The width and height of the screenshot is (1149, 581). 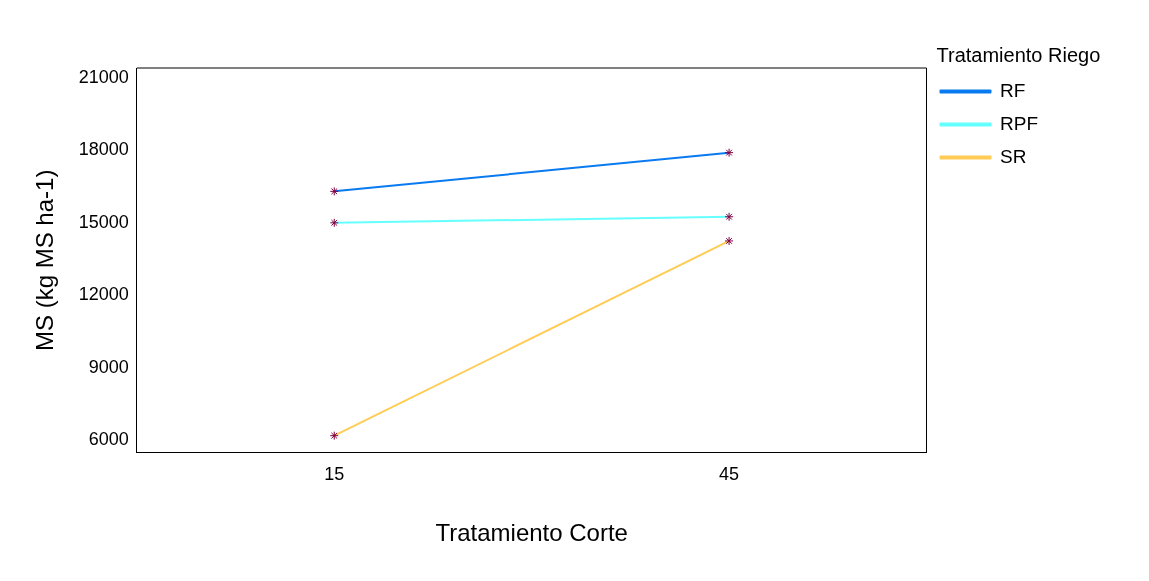 I want to click on legend-label: RF, so click(x=1013, y=90).